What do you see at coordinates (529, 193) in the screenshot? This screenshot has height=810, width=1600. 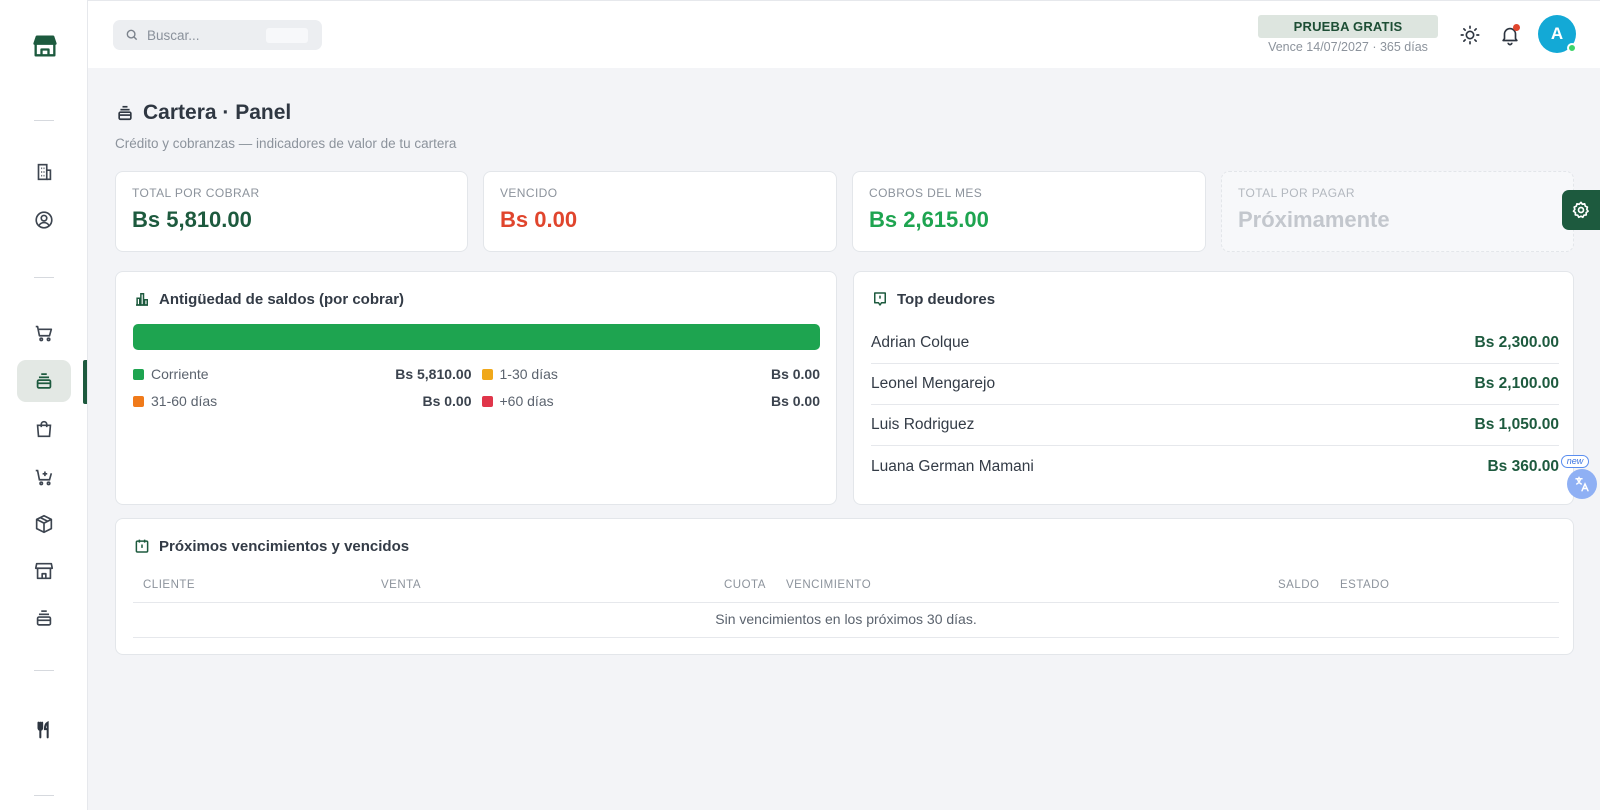 I see `kpi-label: VENCIDO` at bounding box center [529, 193].